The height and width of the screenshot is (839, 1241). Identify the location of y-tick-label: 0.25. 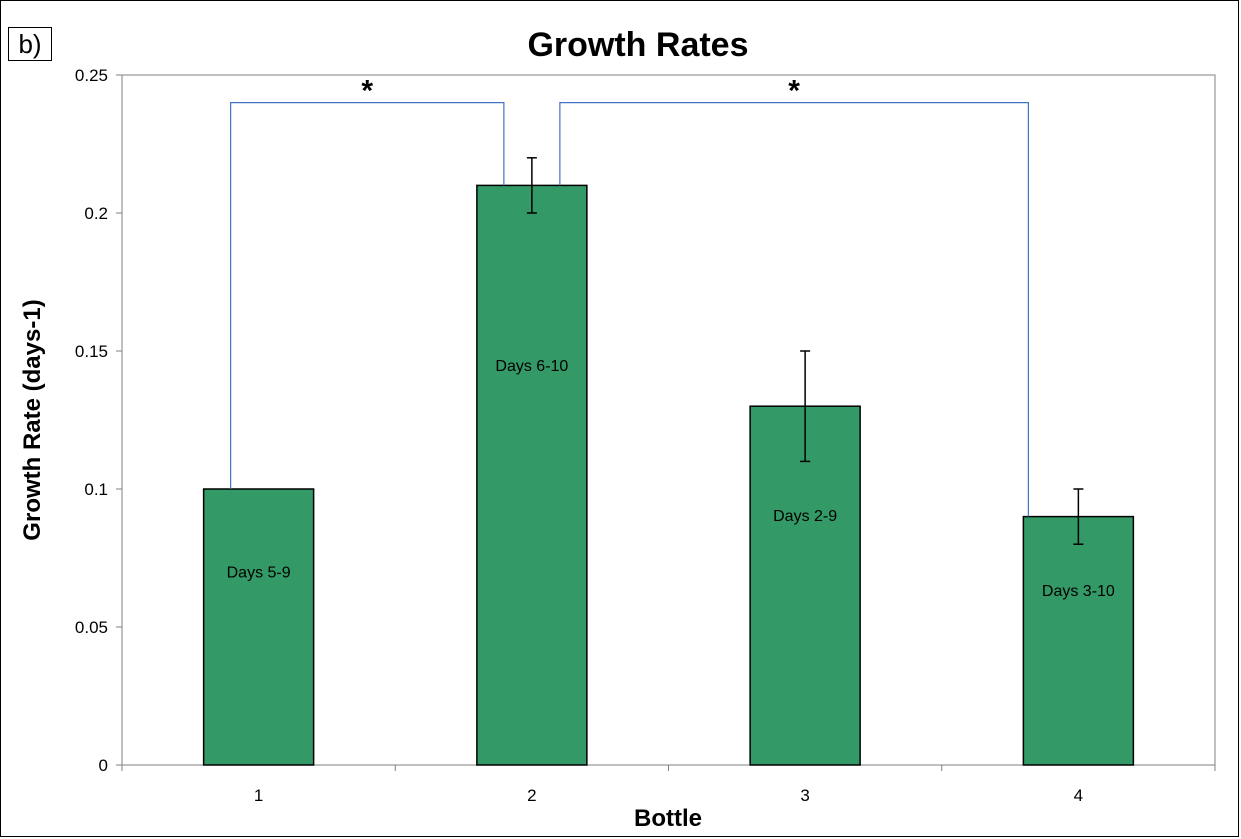
(91, 75).